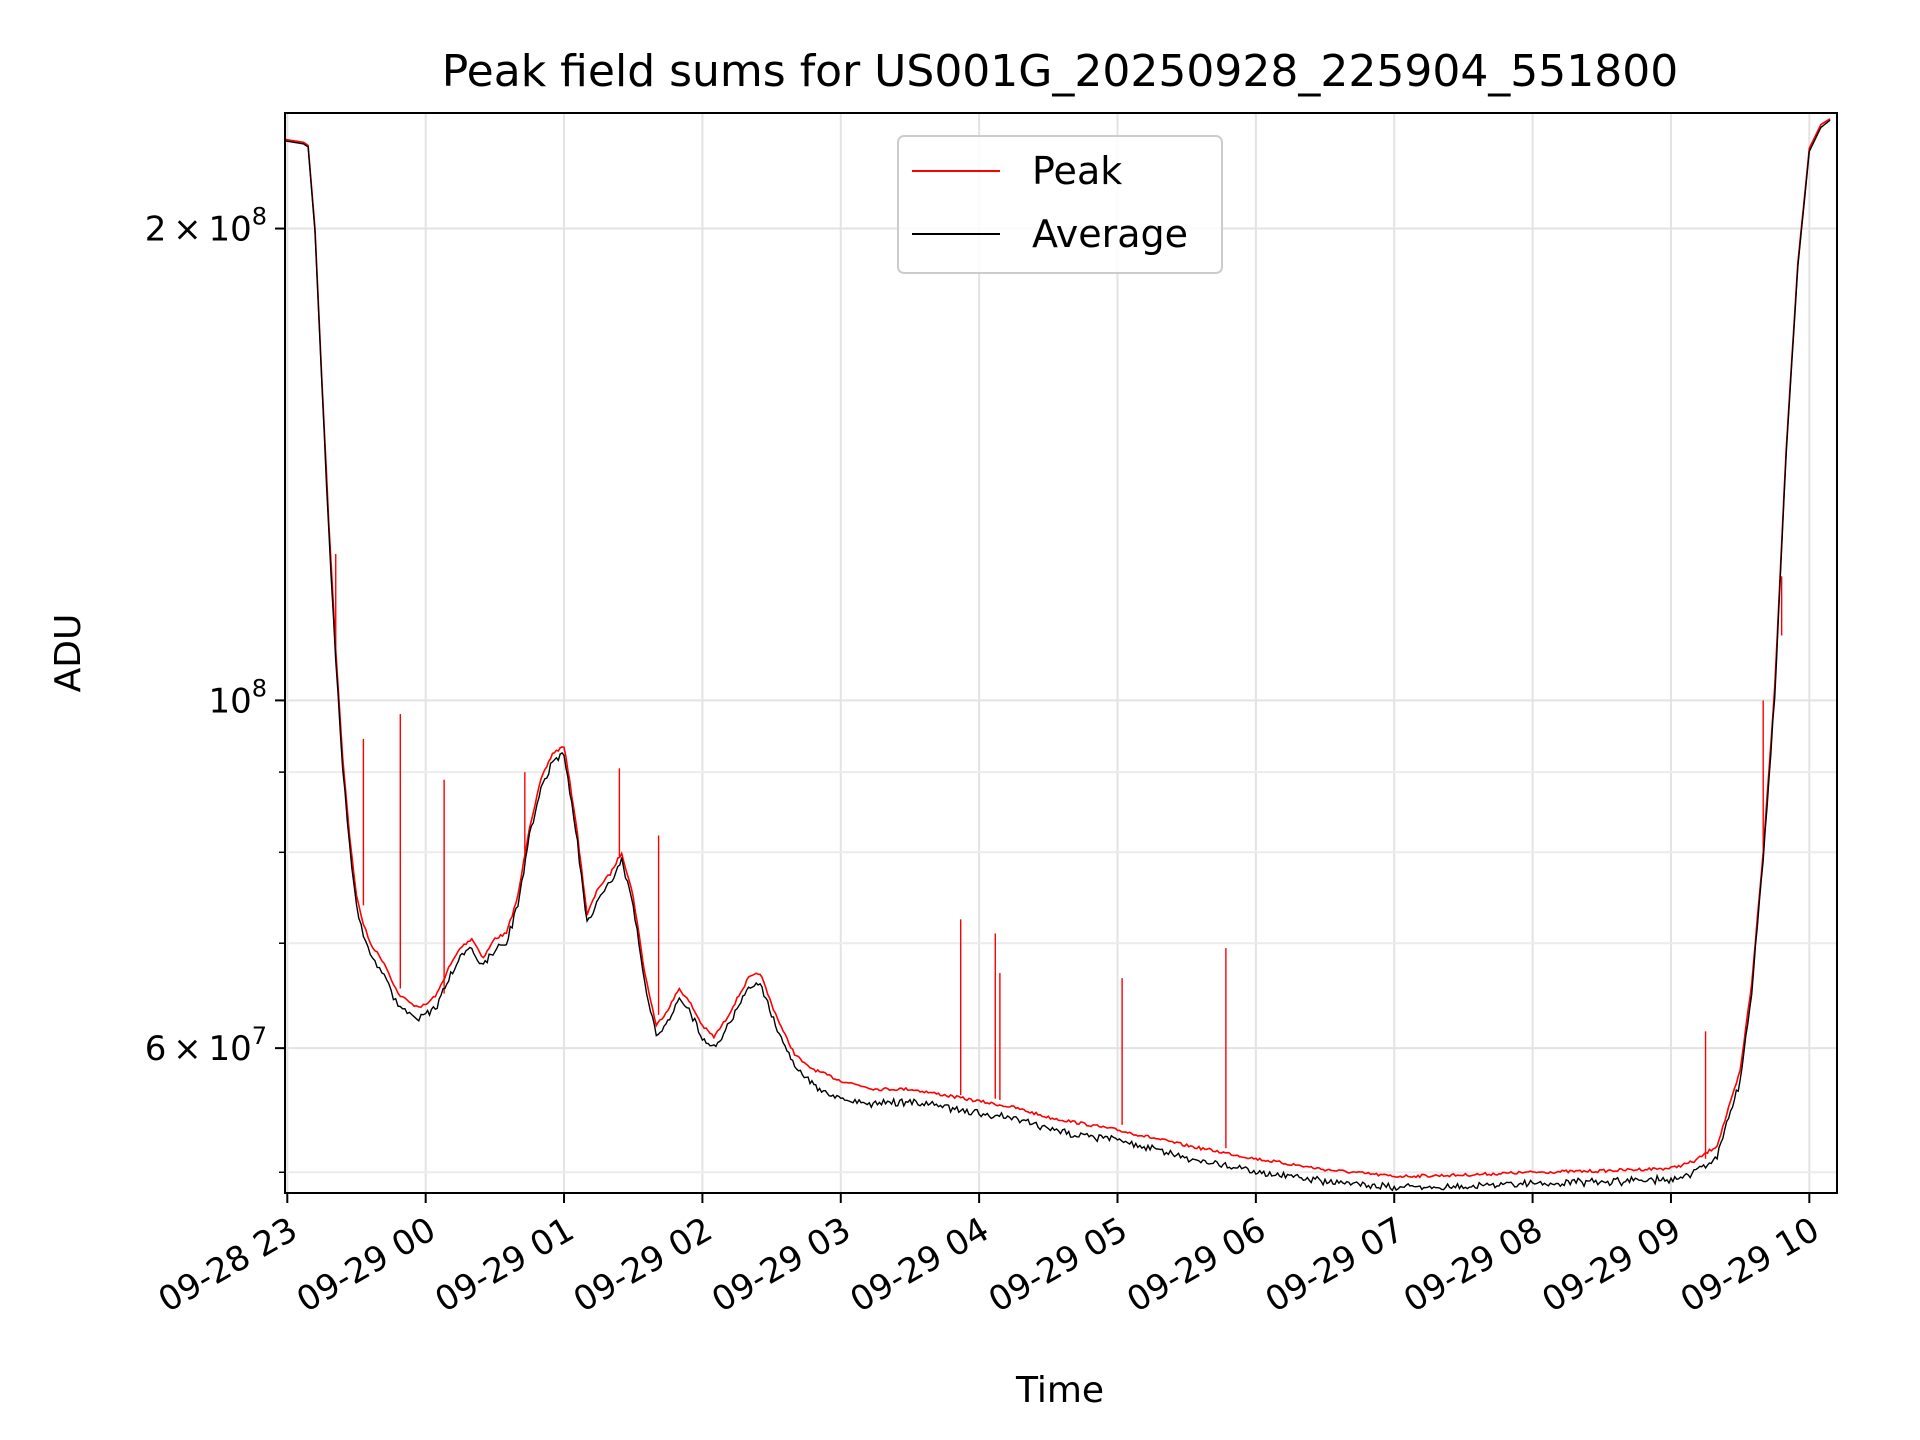 Image resolution: width=1920 pixels, height=1440 pixels. Describe the element at coordinates (156, 1049) in the screenshot. I see `y-tick-label-part: 6` at that location.